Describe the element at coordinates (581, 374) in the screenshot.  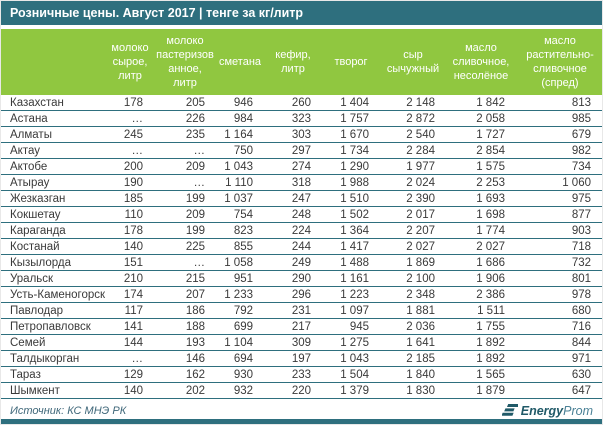
I see `value-cell: 630` at that location.